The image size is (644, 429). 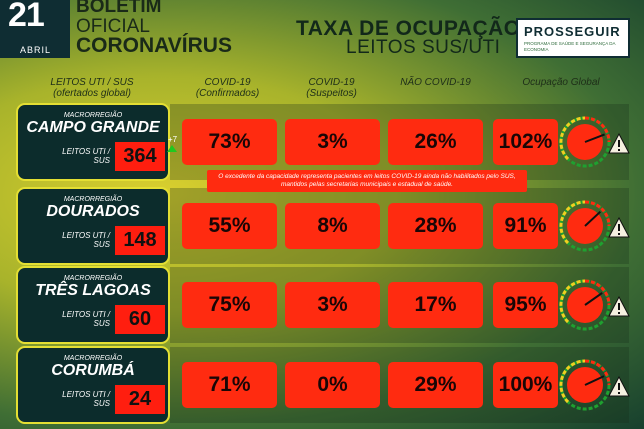 I want to click on region-name: DOURADOS, so click(x=93, y=211).